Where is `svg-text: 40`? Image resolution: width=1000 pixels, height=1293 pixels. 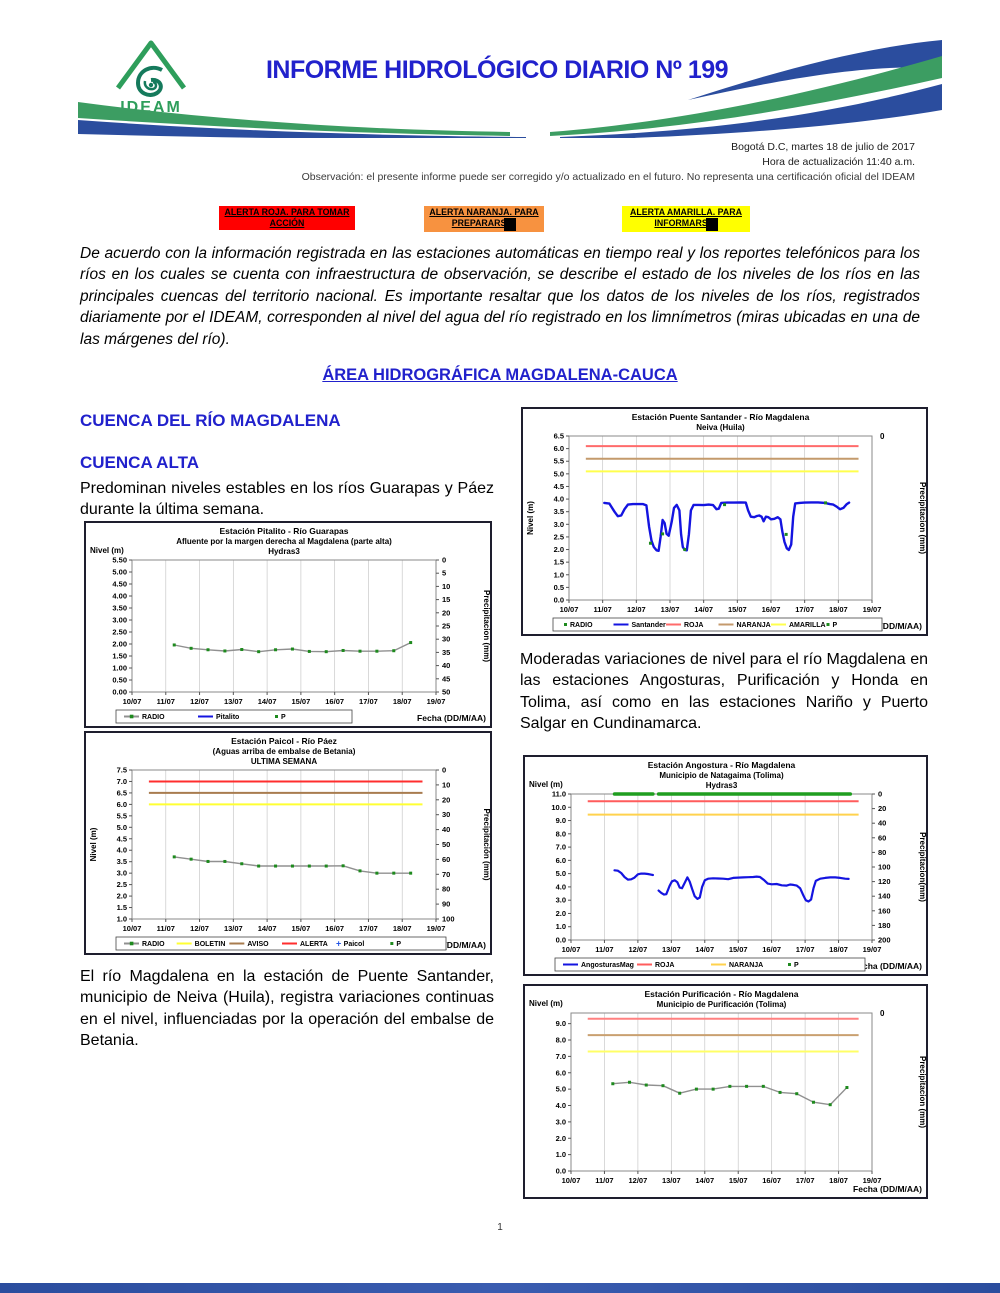 svg-text: 40 is located at coordinates (882, 823).